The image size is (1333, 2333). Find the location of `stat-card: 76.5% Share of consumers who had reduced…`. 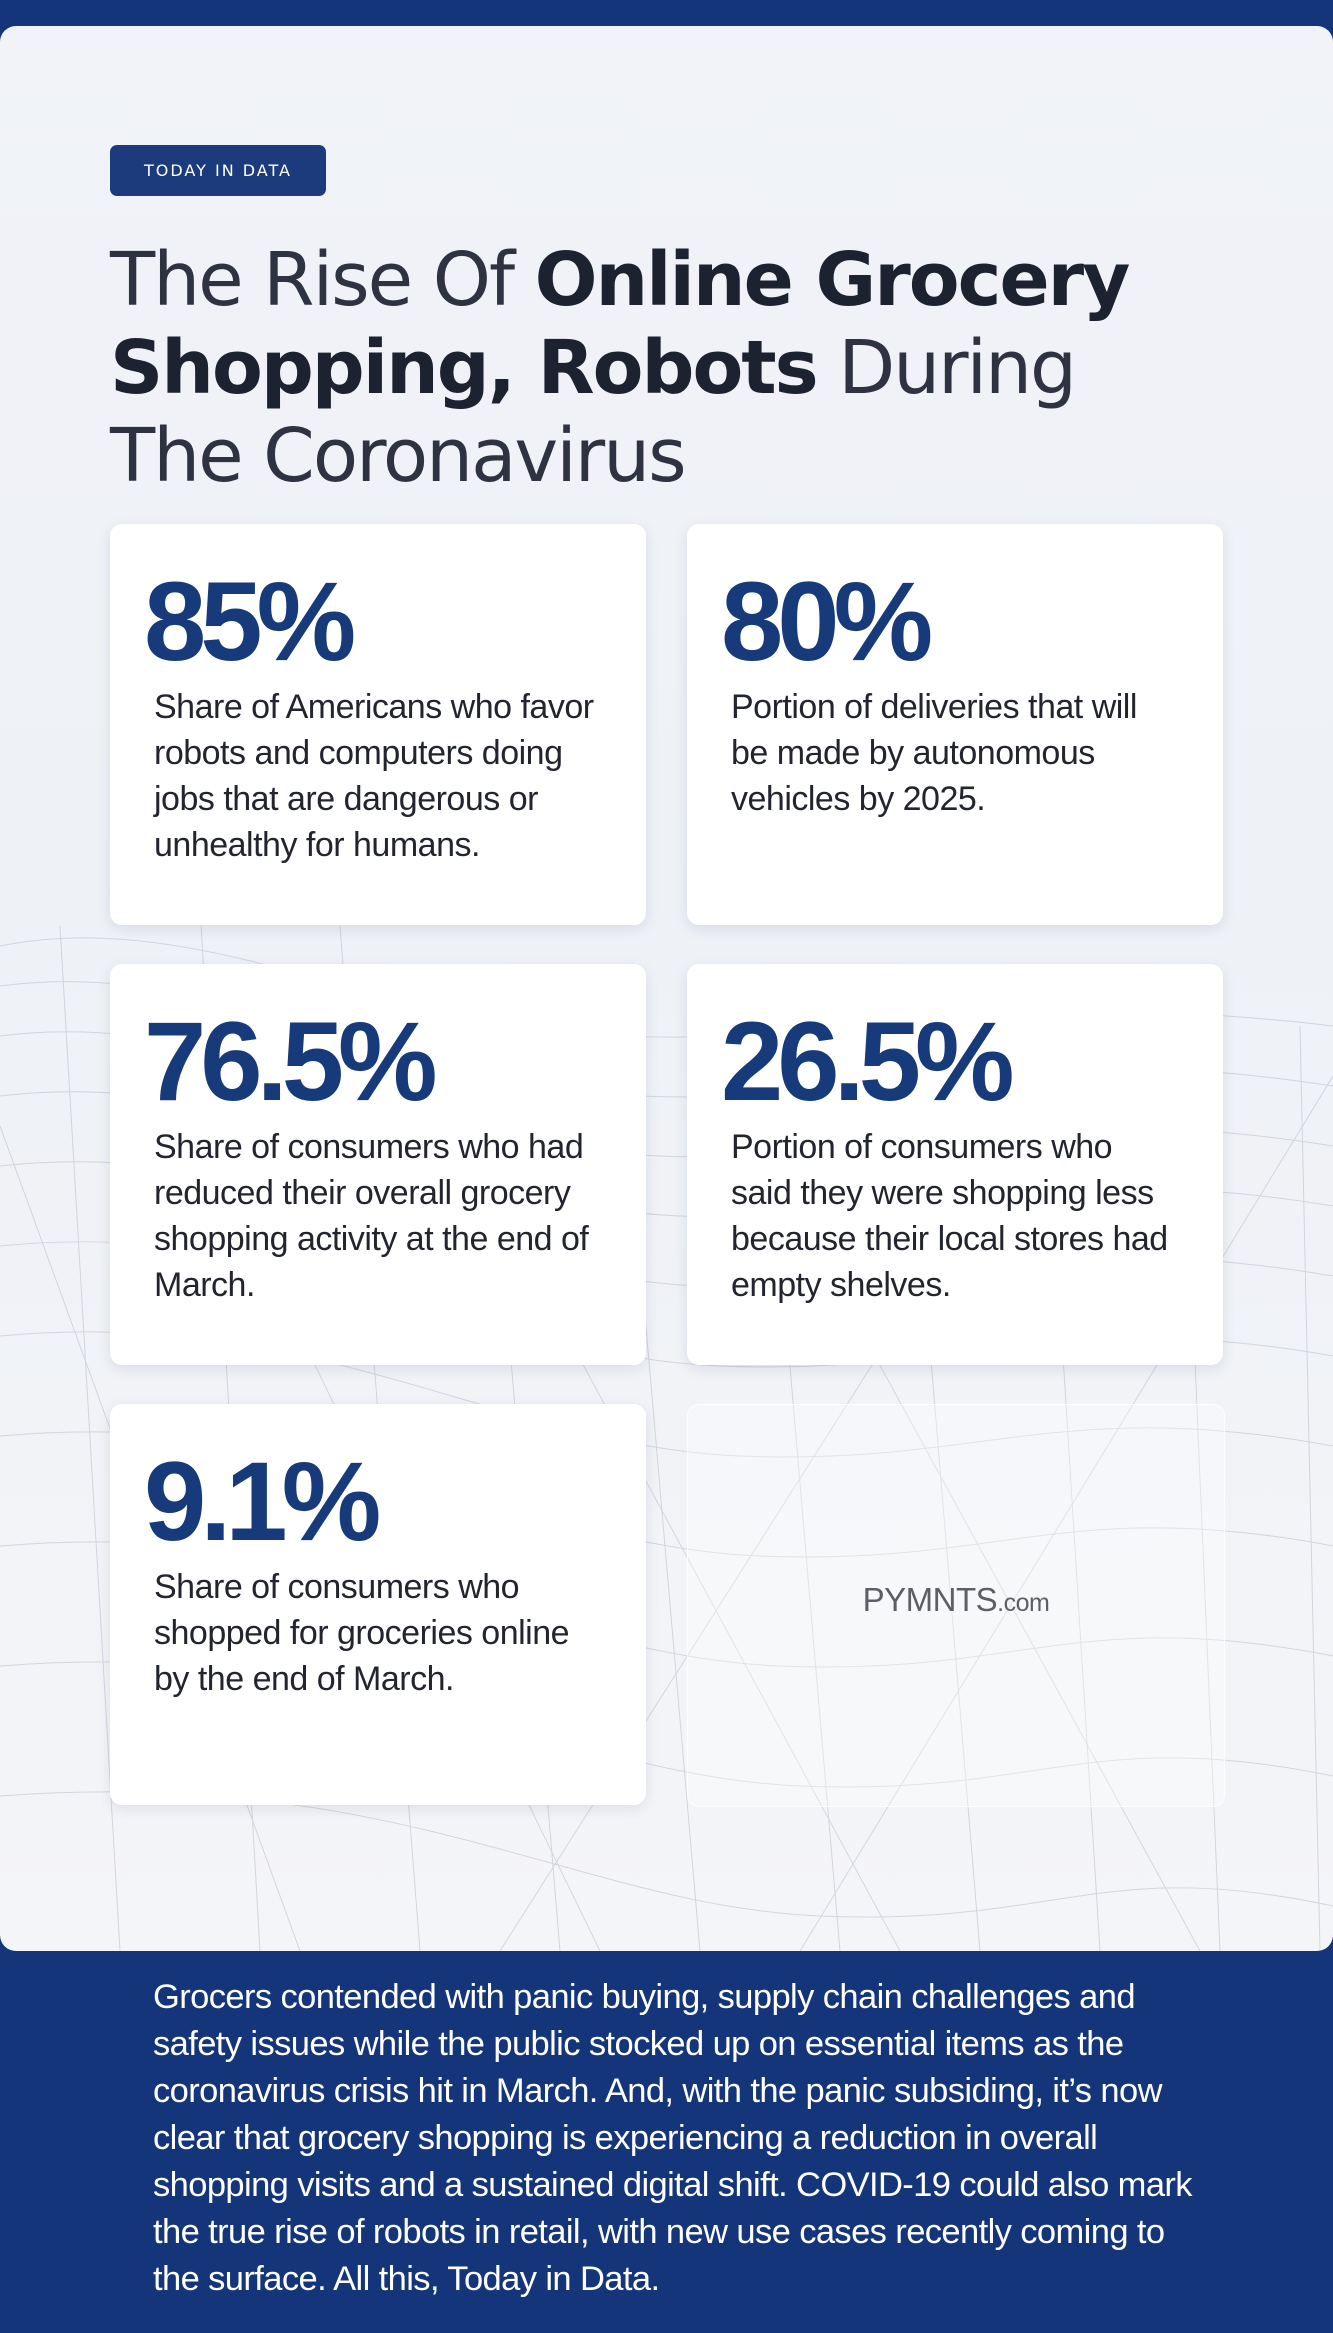

stat-card: 76.5% Share of consumers who had reduced… is located at coordinates (378, 1164).